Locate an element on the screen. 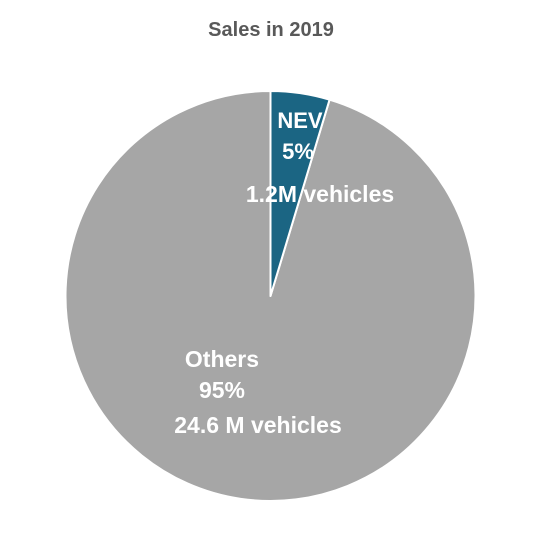 The height and width of the screenshot is (541, 541). pie-slice-nev is located at coordinates (300, 193).